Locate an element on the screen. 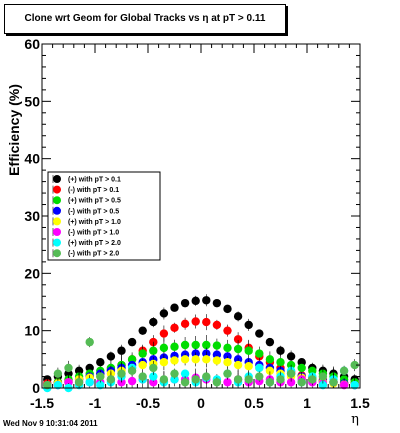 The height and width of the screenshot is (433, 400). x-axis-title: η is located at coordinates (355, 419).